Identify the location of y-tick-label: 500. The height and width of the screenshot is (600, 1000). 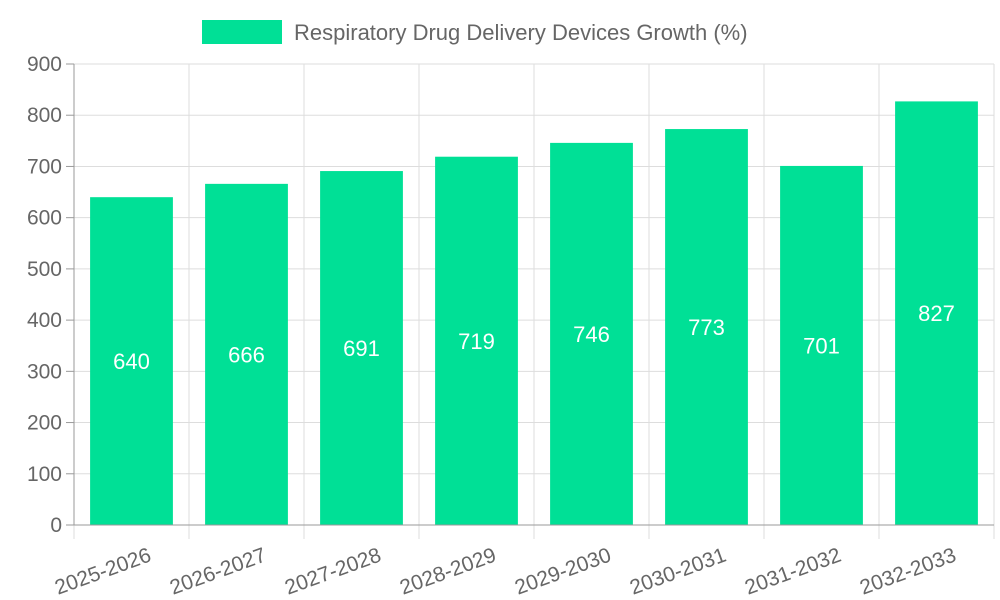
(44, 269).